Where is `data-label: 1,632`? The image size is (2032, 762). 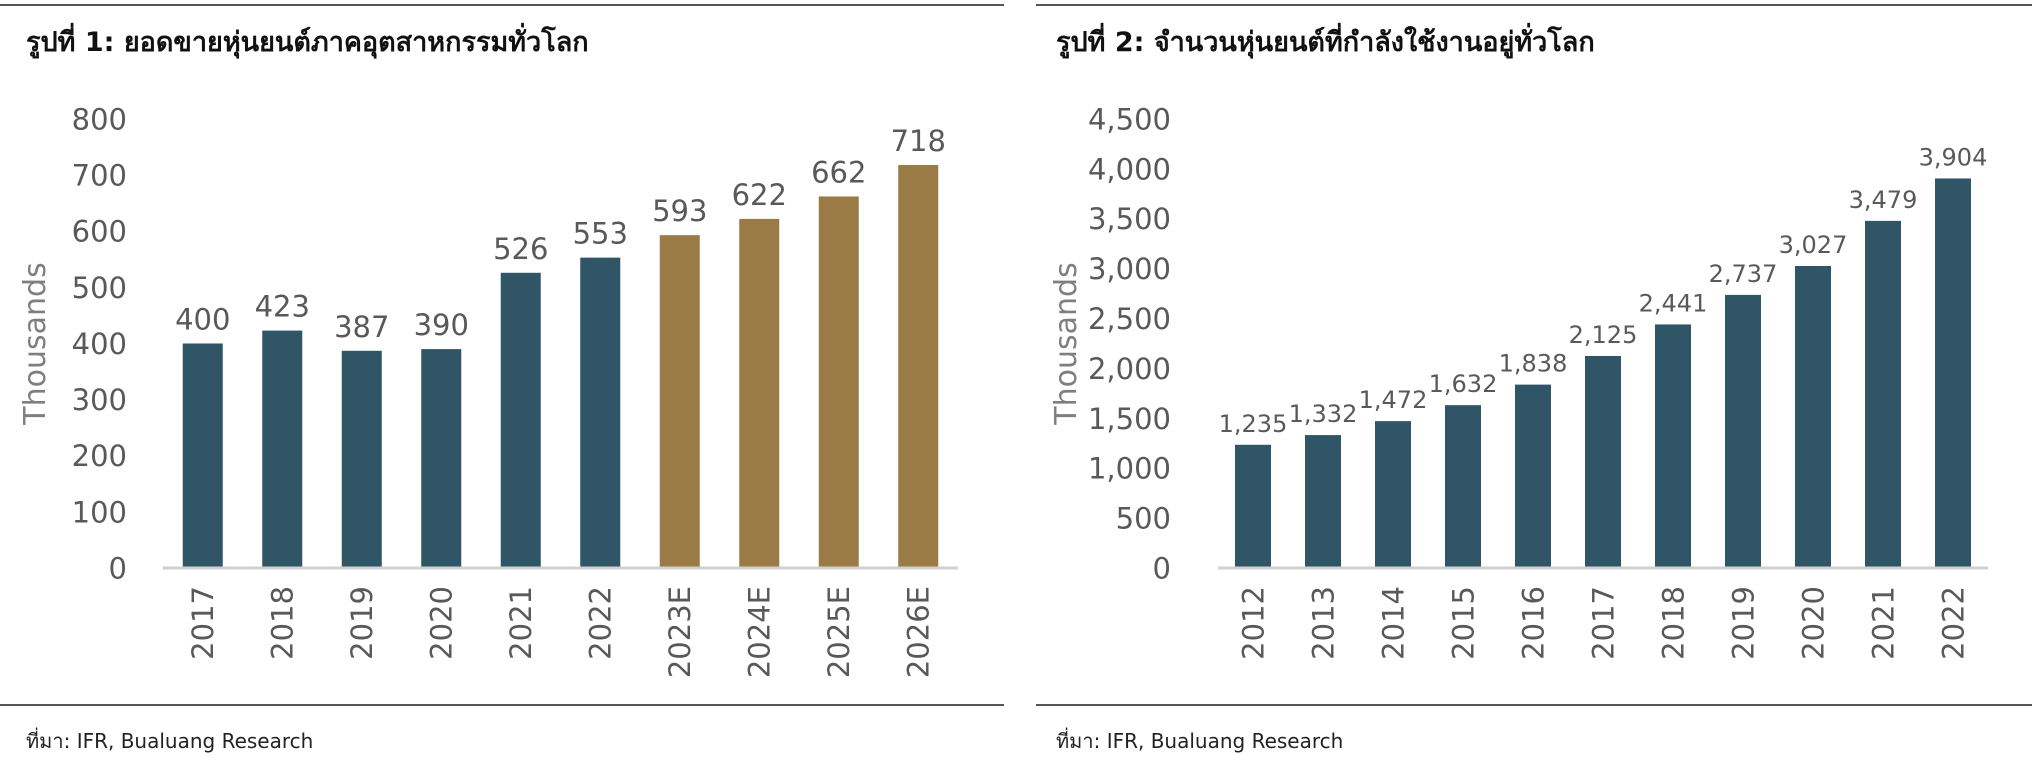 data-label: 1,632 is located at coordinates (1463, 384).